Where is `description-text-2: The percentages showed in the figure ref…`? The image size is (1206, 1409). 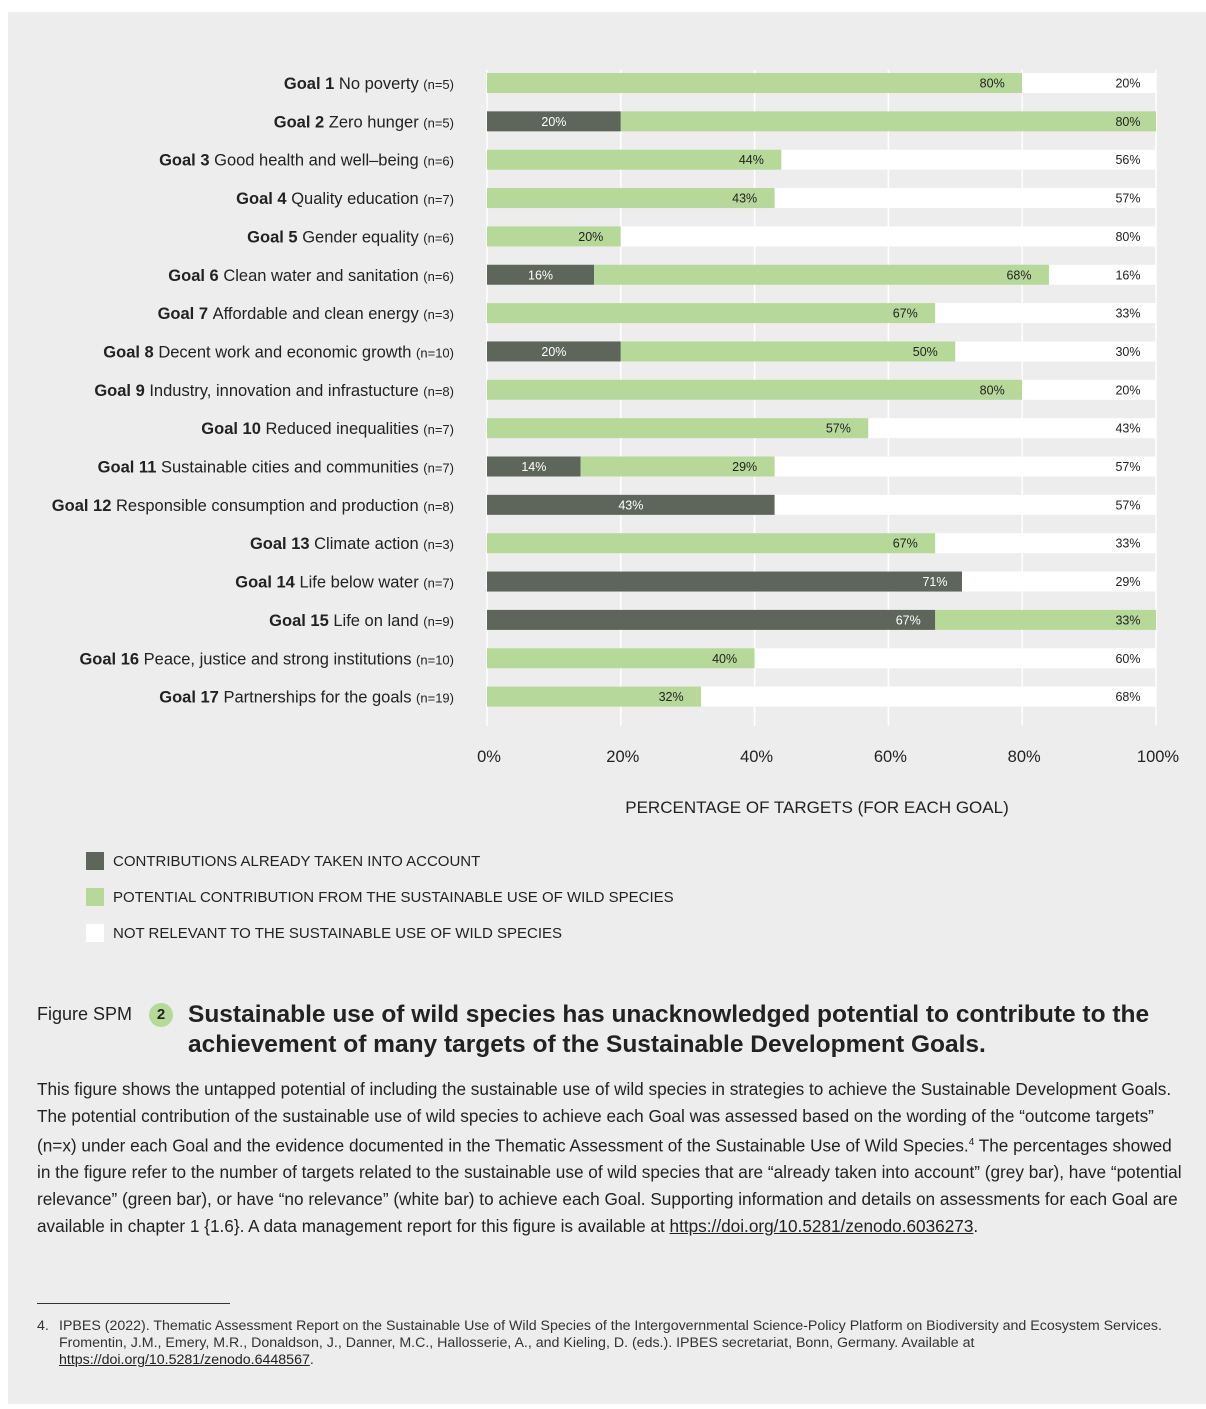
description-text-2: The percentages showed in the figure ref… is located at coordinates (609, 1185).